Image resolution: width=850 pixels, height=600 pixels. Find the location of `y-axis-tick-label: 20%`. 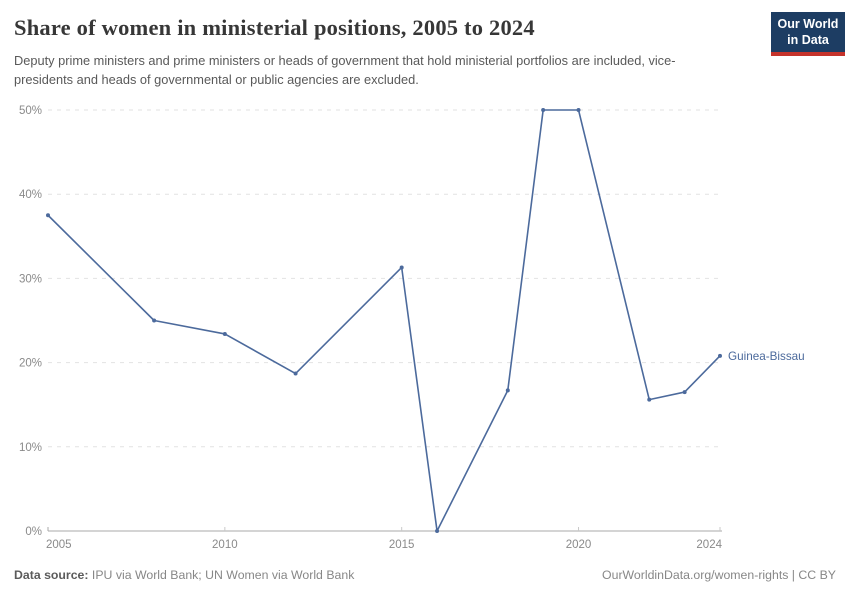

y-axis-tick-label: 20% is located at coordinates (30, 364).